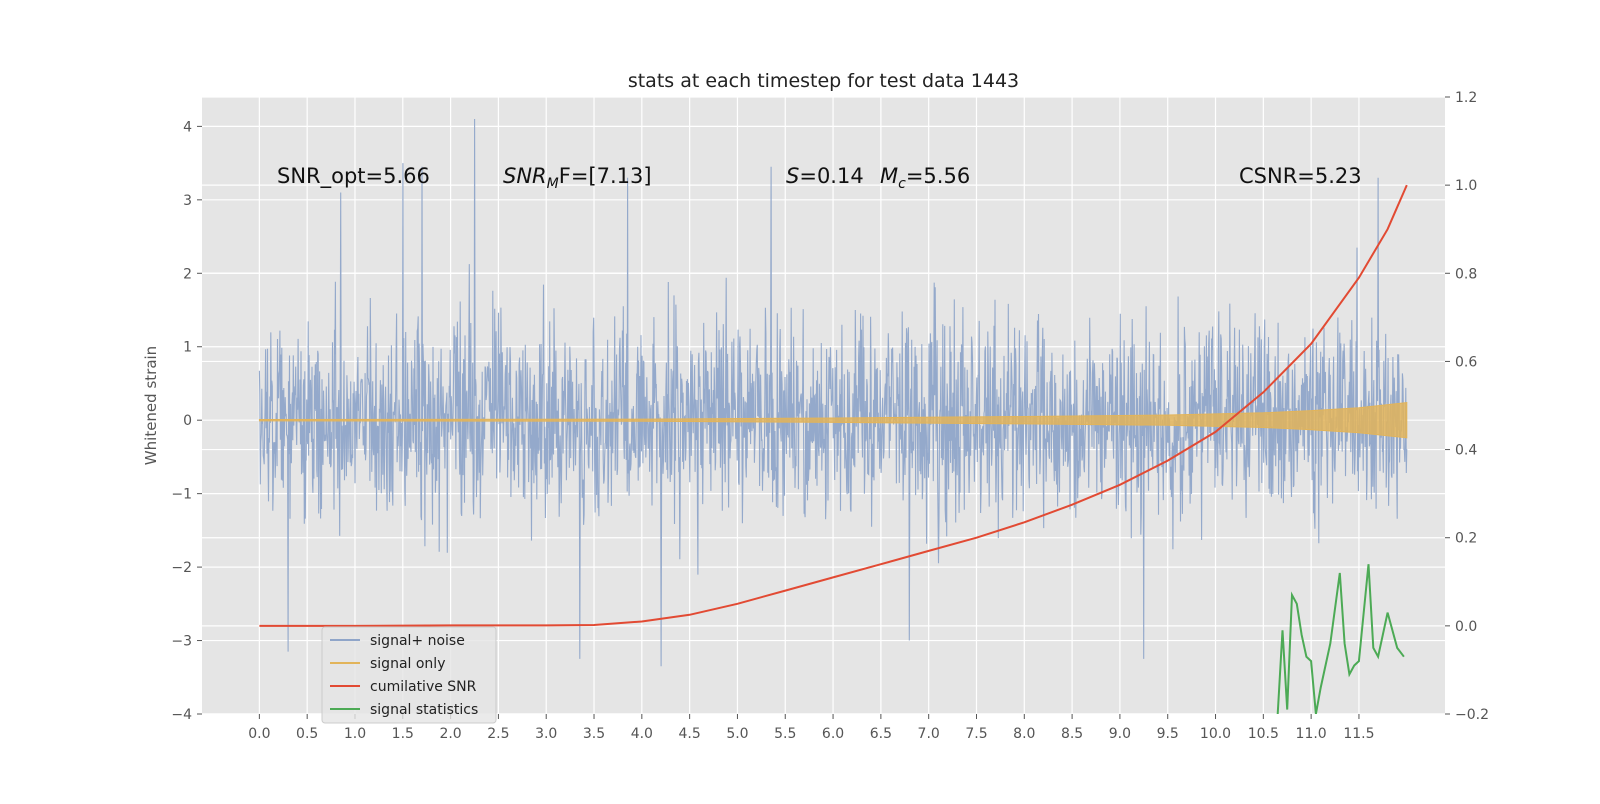 The height and width of the screenshot is (804, 1600). What do you see at coordinates (902, 184) in the screenshot?
I see `annotation-mc-sub: c` at bounding box center [902, 184].